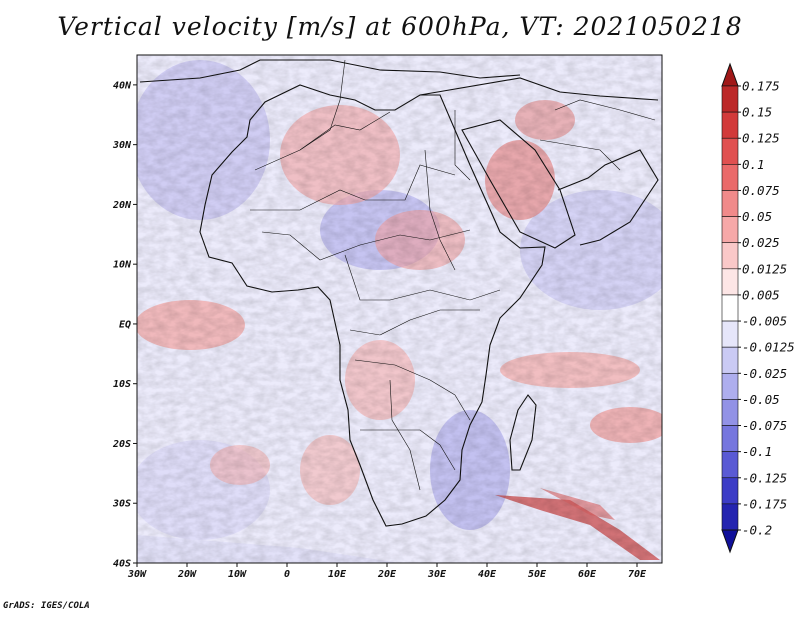  I want to click on lat-label: 30N, so click(122, 145).